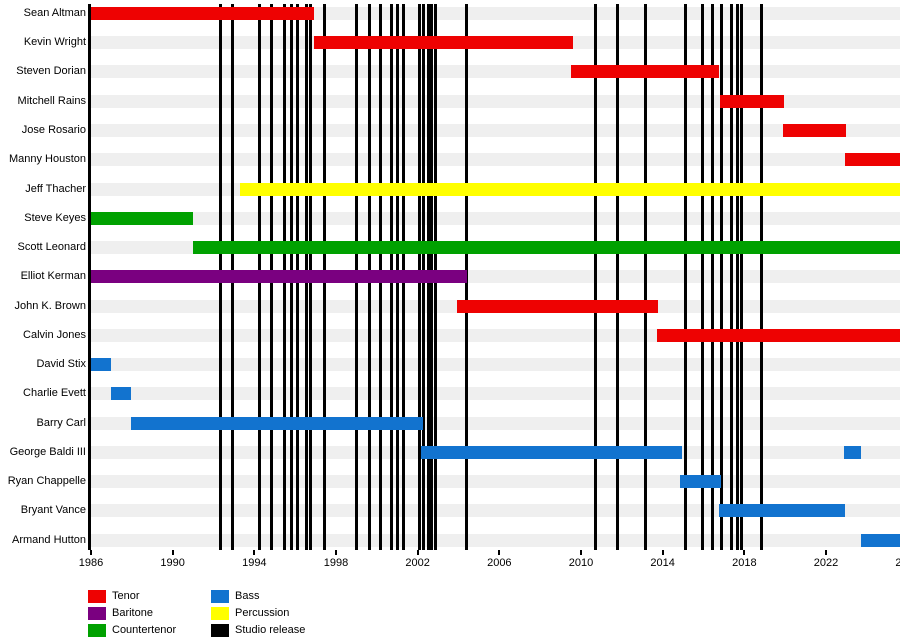 The width and height of the screenshot is (900, 642). What do you see at coordinates (247, 596) in the screenshot?
I see `legend-label-bass: Bass` at bounding box center [247, 596].